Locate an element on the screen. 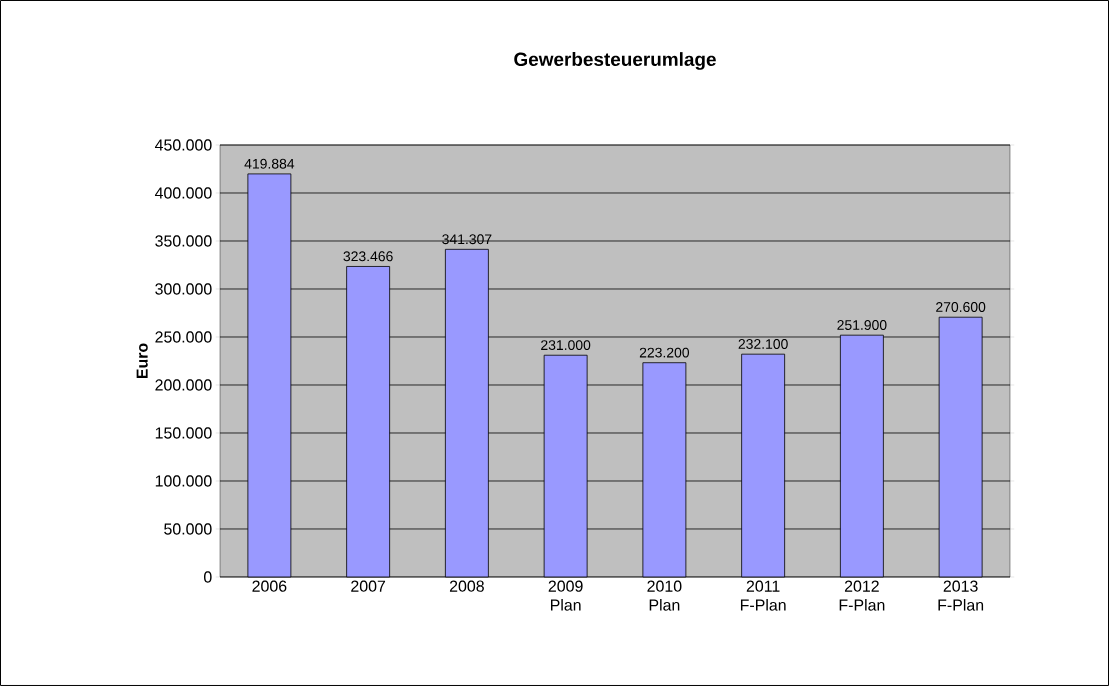  x-tick-label: 2013 F-Plan is located at coordinates (961, 595).